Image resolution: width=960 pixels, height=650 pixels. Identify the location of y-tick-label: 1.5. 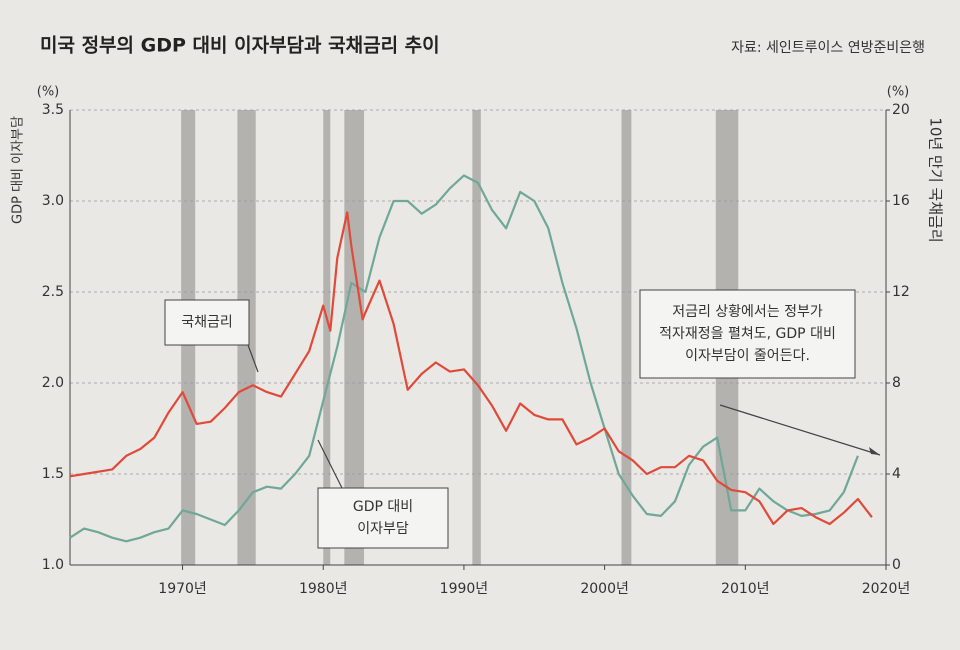
(53, 474).